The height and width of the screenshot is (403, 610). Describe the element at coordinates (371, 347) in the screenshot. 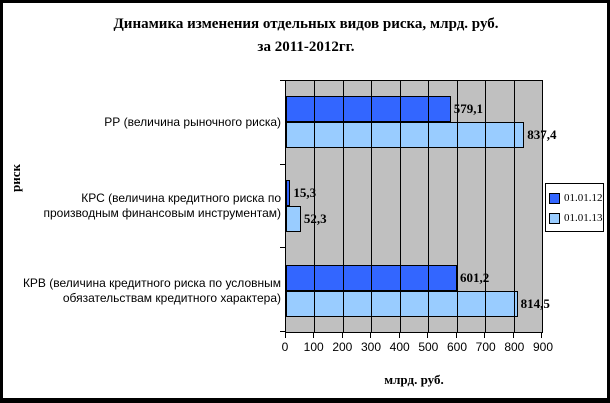

I see `x-tick-label: 300` at that location.